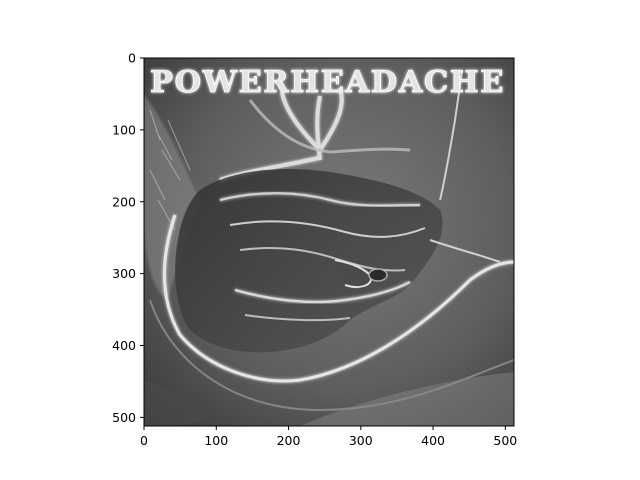  What do you see at coordinates (361, 440) in the screenshot?
I see `x-tick-label: 300` at bounding box center [361, 440].